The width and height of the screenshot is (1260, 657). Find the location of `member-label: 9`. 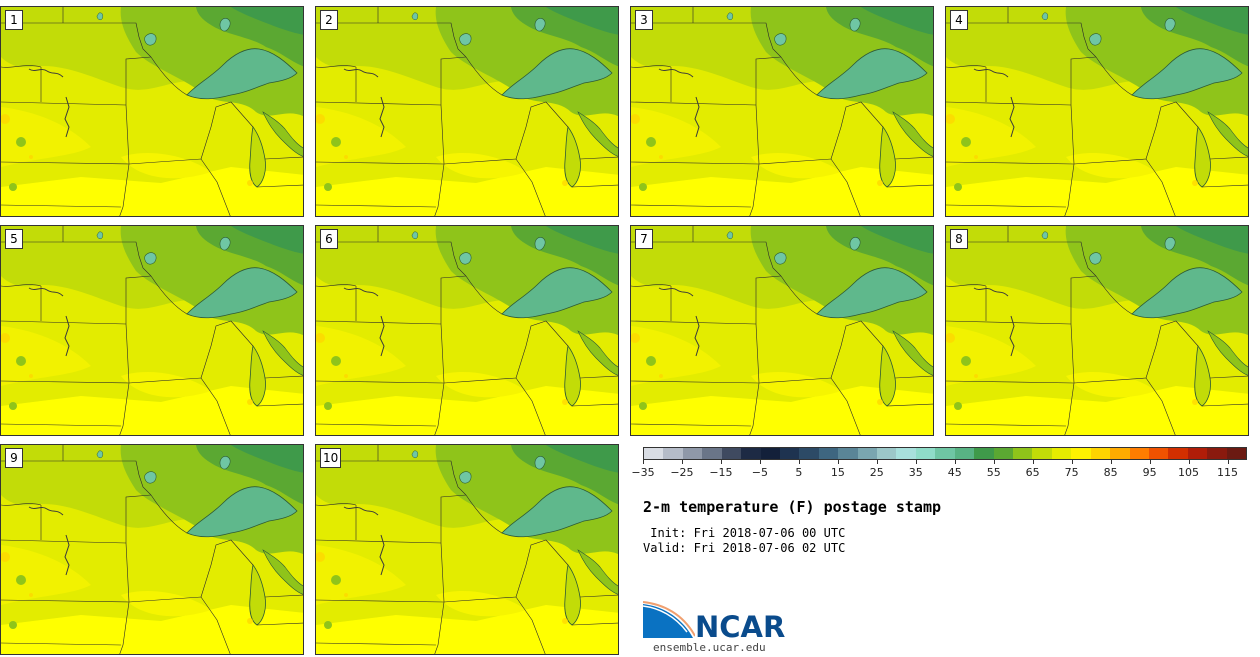

member-label: 9 is located at coordinates (14, 458).